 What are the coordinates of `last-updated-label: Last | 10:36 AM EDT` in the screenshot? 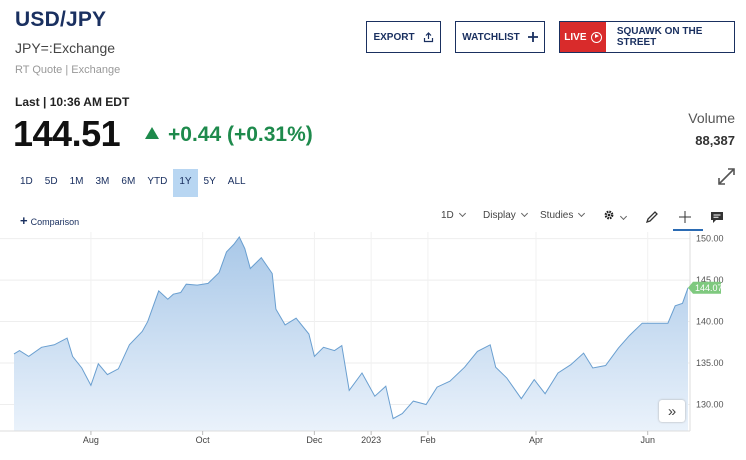 It's located at (72, 102).